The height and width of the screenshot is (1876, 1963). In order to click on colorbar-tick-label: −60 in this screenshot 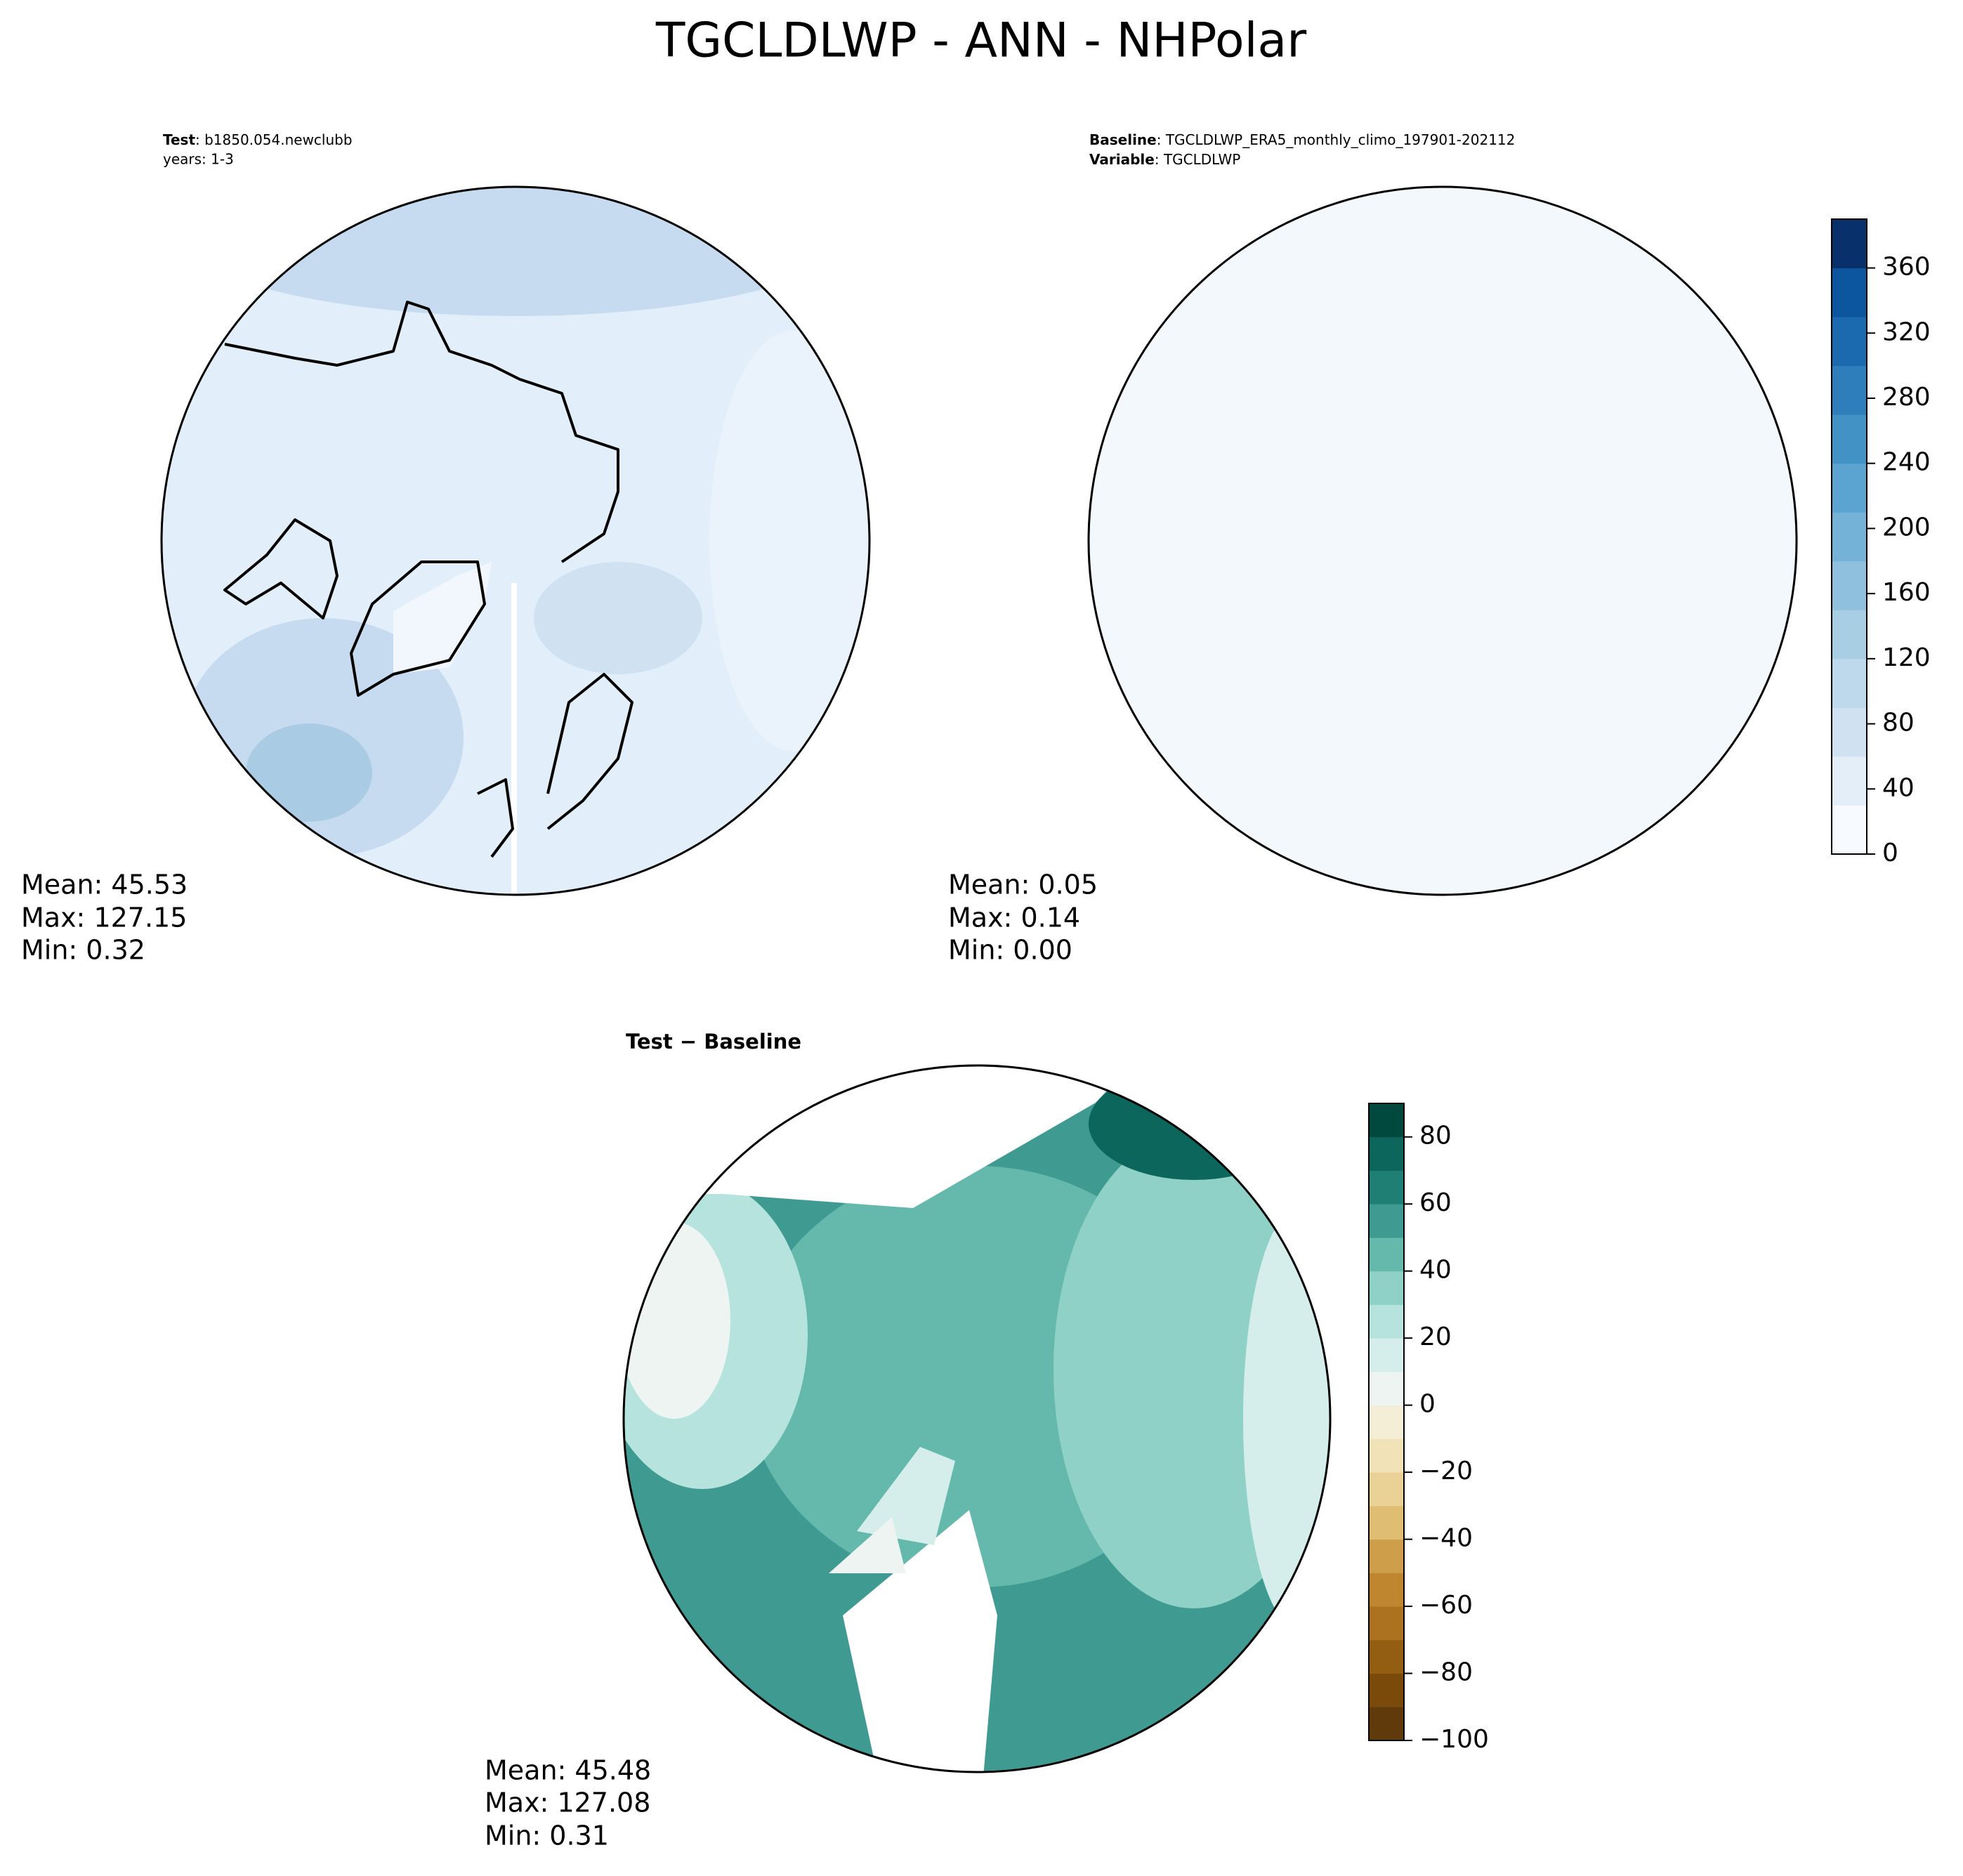, I will do `click(1446, 1606)`.